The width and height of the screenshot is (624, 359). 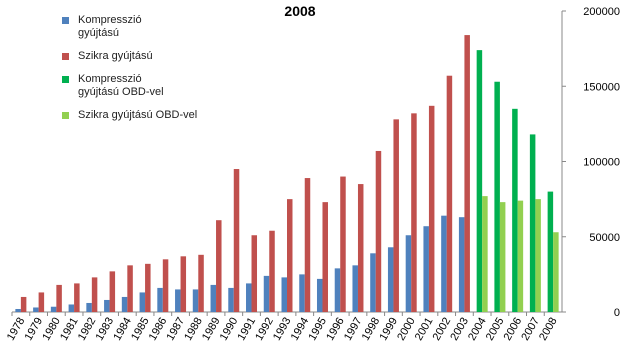 What do you see at coordinates (138, 115) in the screenshot?
I see `legend-label: Szikra gyújtású OBD-vel` at bounding box center [138, 115].